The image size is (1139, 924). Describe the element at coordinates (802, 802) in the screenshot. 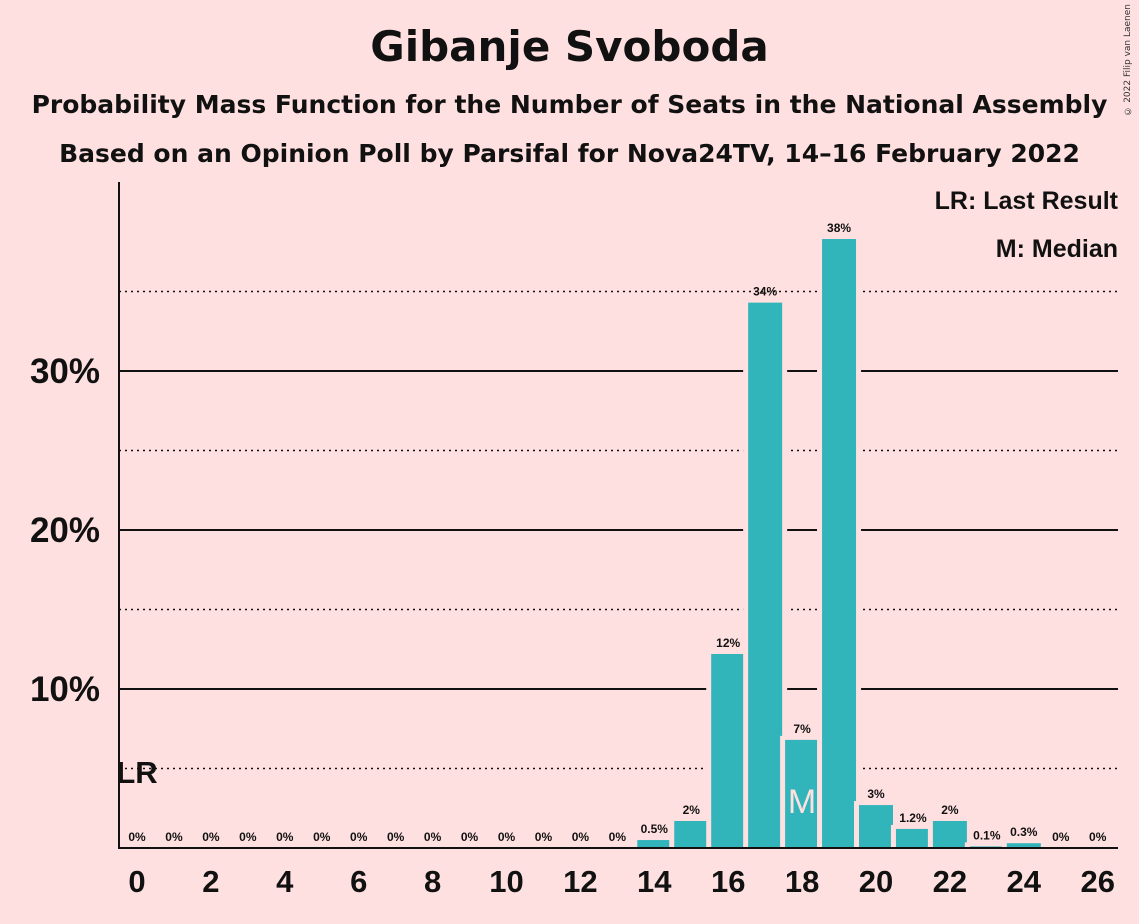

I see `median-marker: M` at that location.